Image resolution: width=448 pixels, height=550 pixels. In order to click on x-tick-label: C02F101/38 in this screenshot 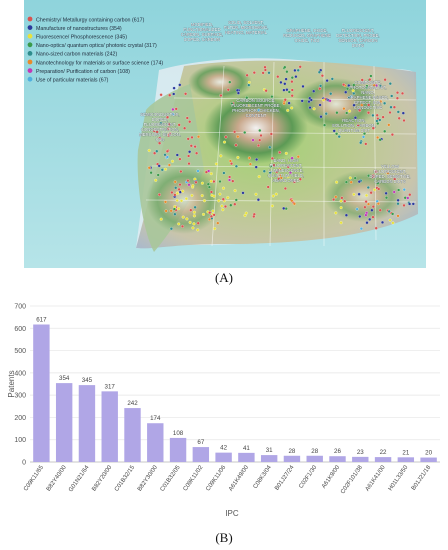, I will do `click(352, 479)`.